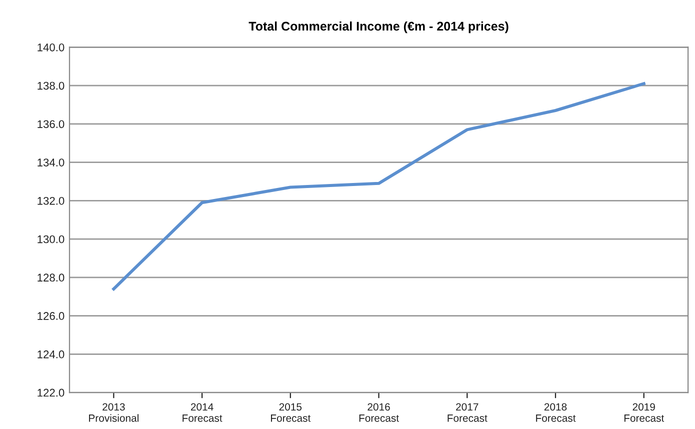 This screenshot has height=429, width=695. Describe the element at coordinates (644, 412) in the screenshot. I see `x-tick-label: 2019 Forecast` at that location.